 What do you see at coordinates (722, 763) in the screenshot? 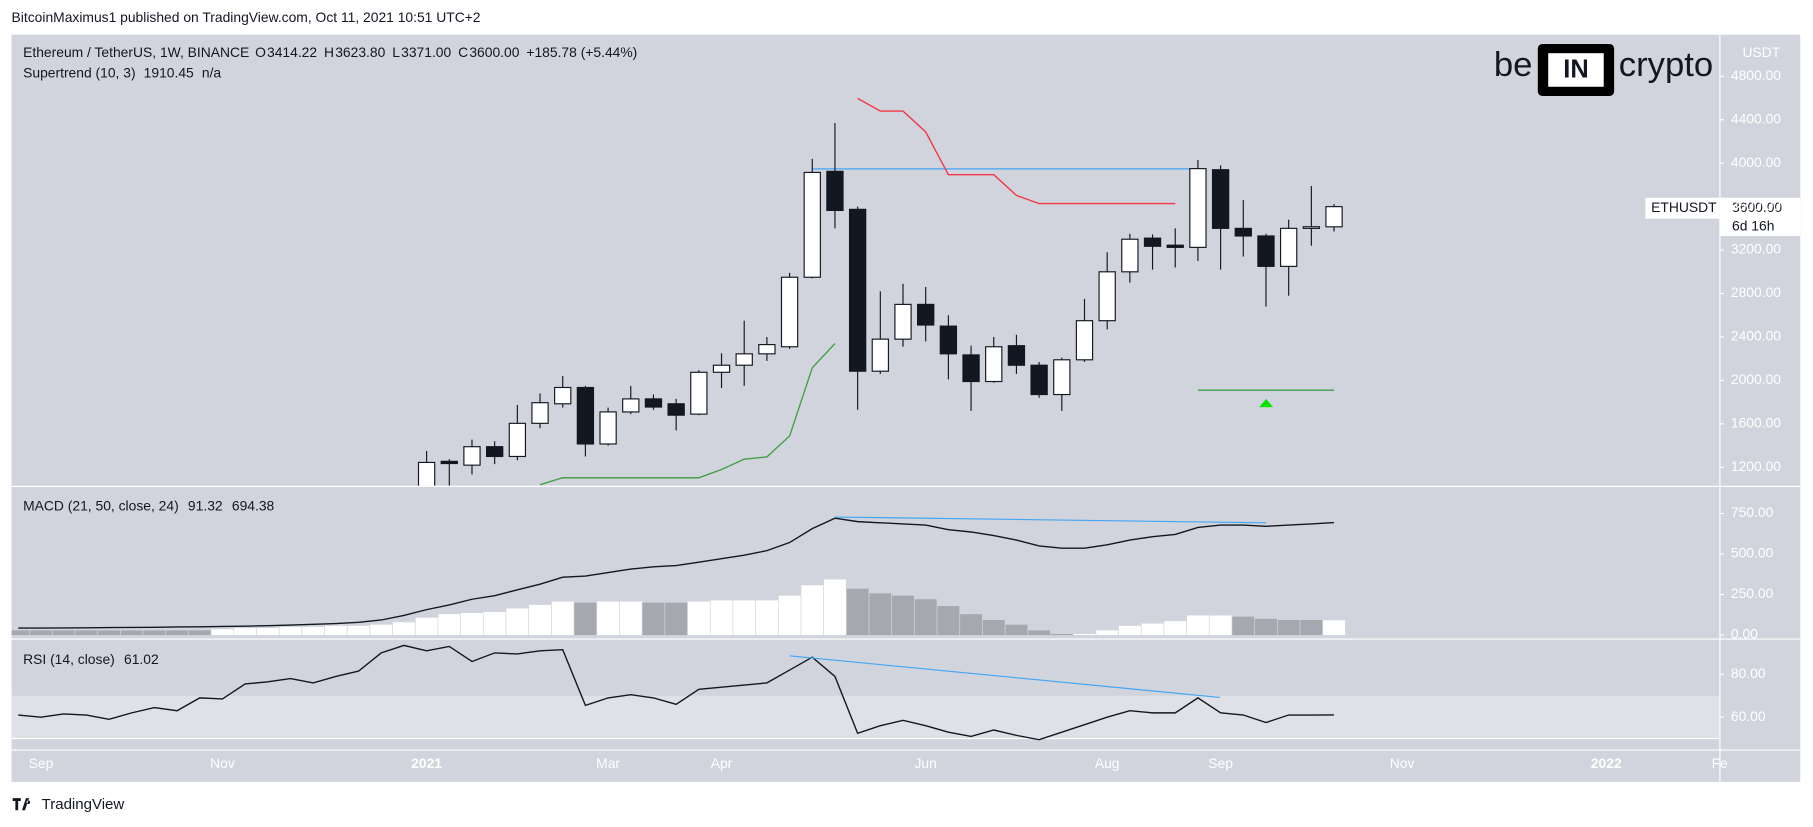
I see `x-tick-label: Apr` at bounding box center [722, 763].